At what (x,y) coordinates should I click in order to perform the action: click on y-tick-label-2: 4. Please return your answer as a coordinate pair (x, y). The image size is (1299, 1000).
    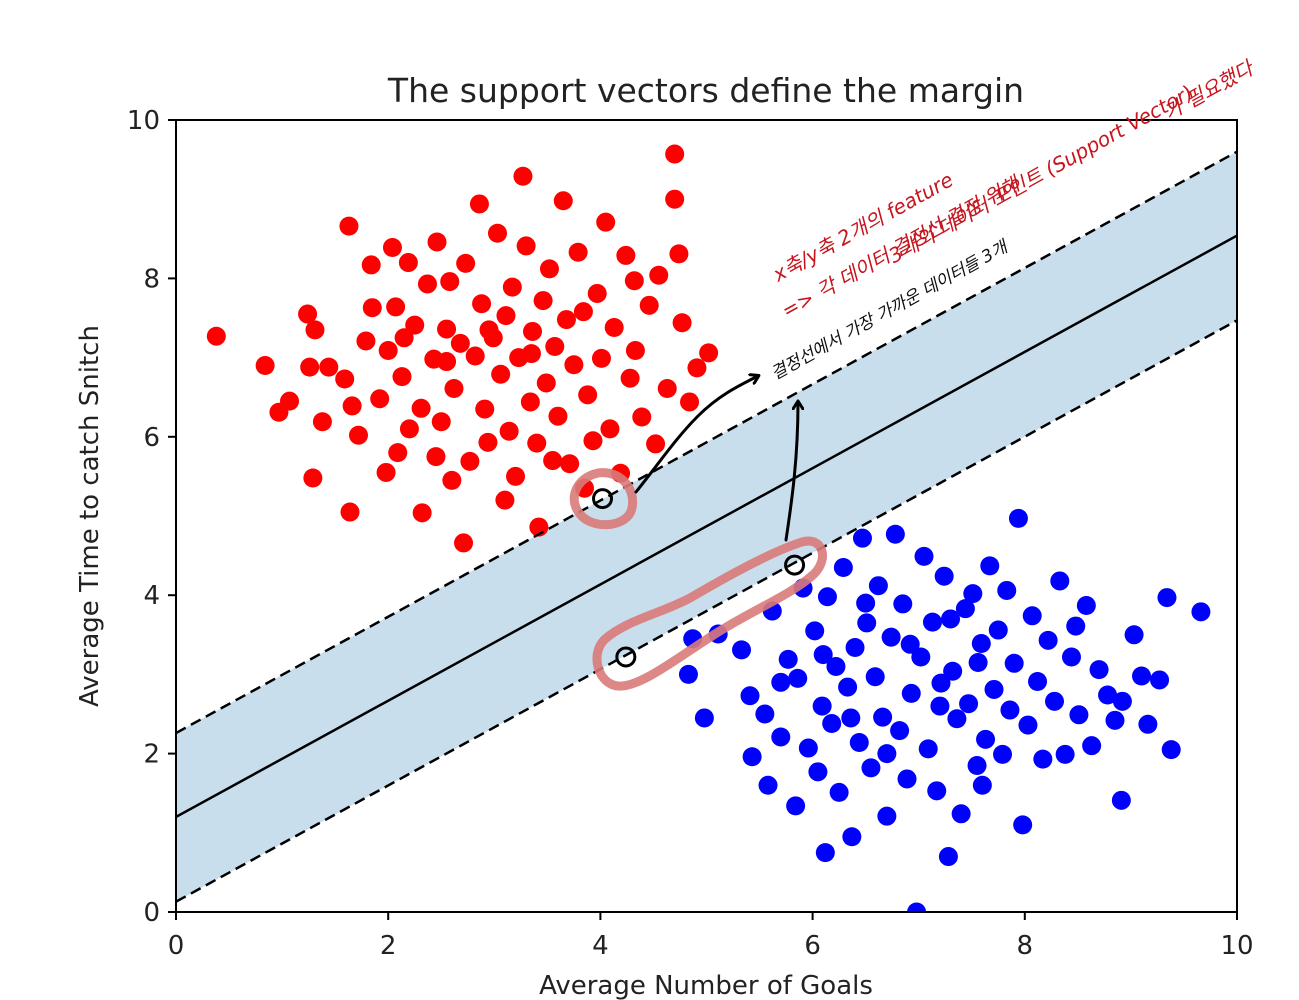
    Looking at the image, I should click on (151, 596).